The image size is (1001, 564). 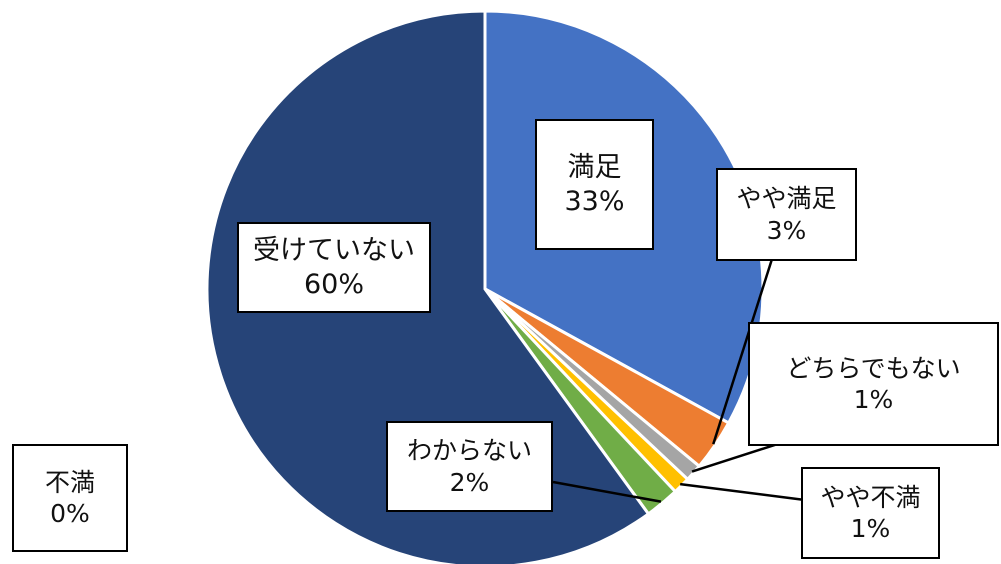 I want to click on data-label-name: わからない, so click(x=469, y=451).